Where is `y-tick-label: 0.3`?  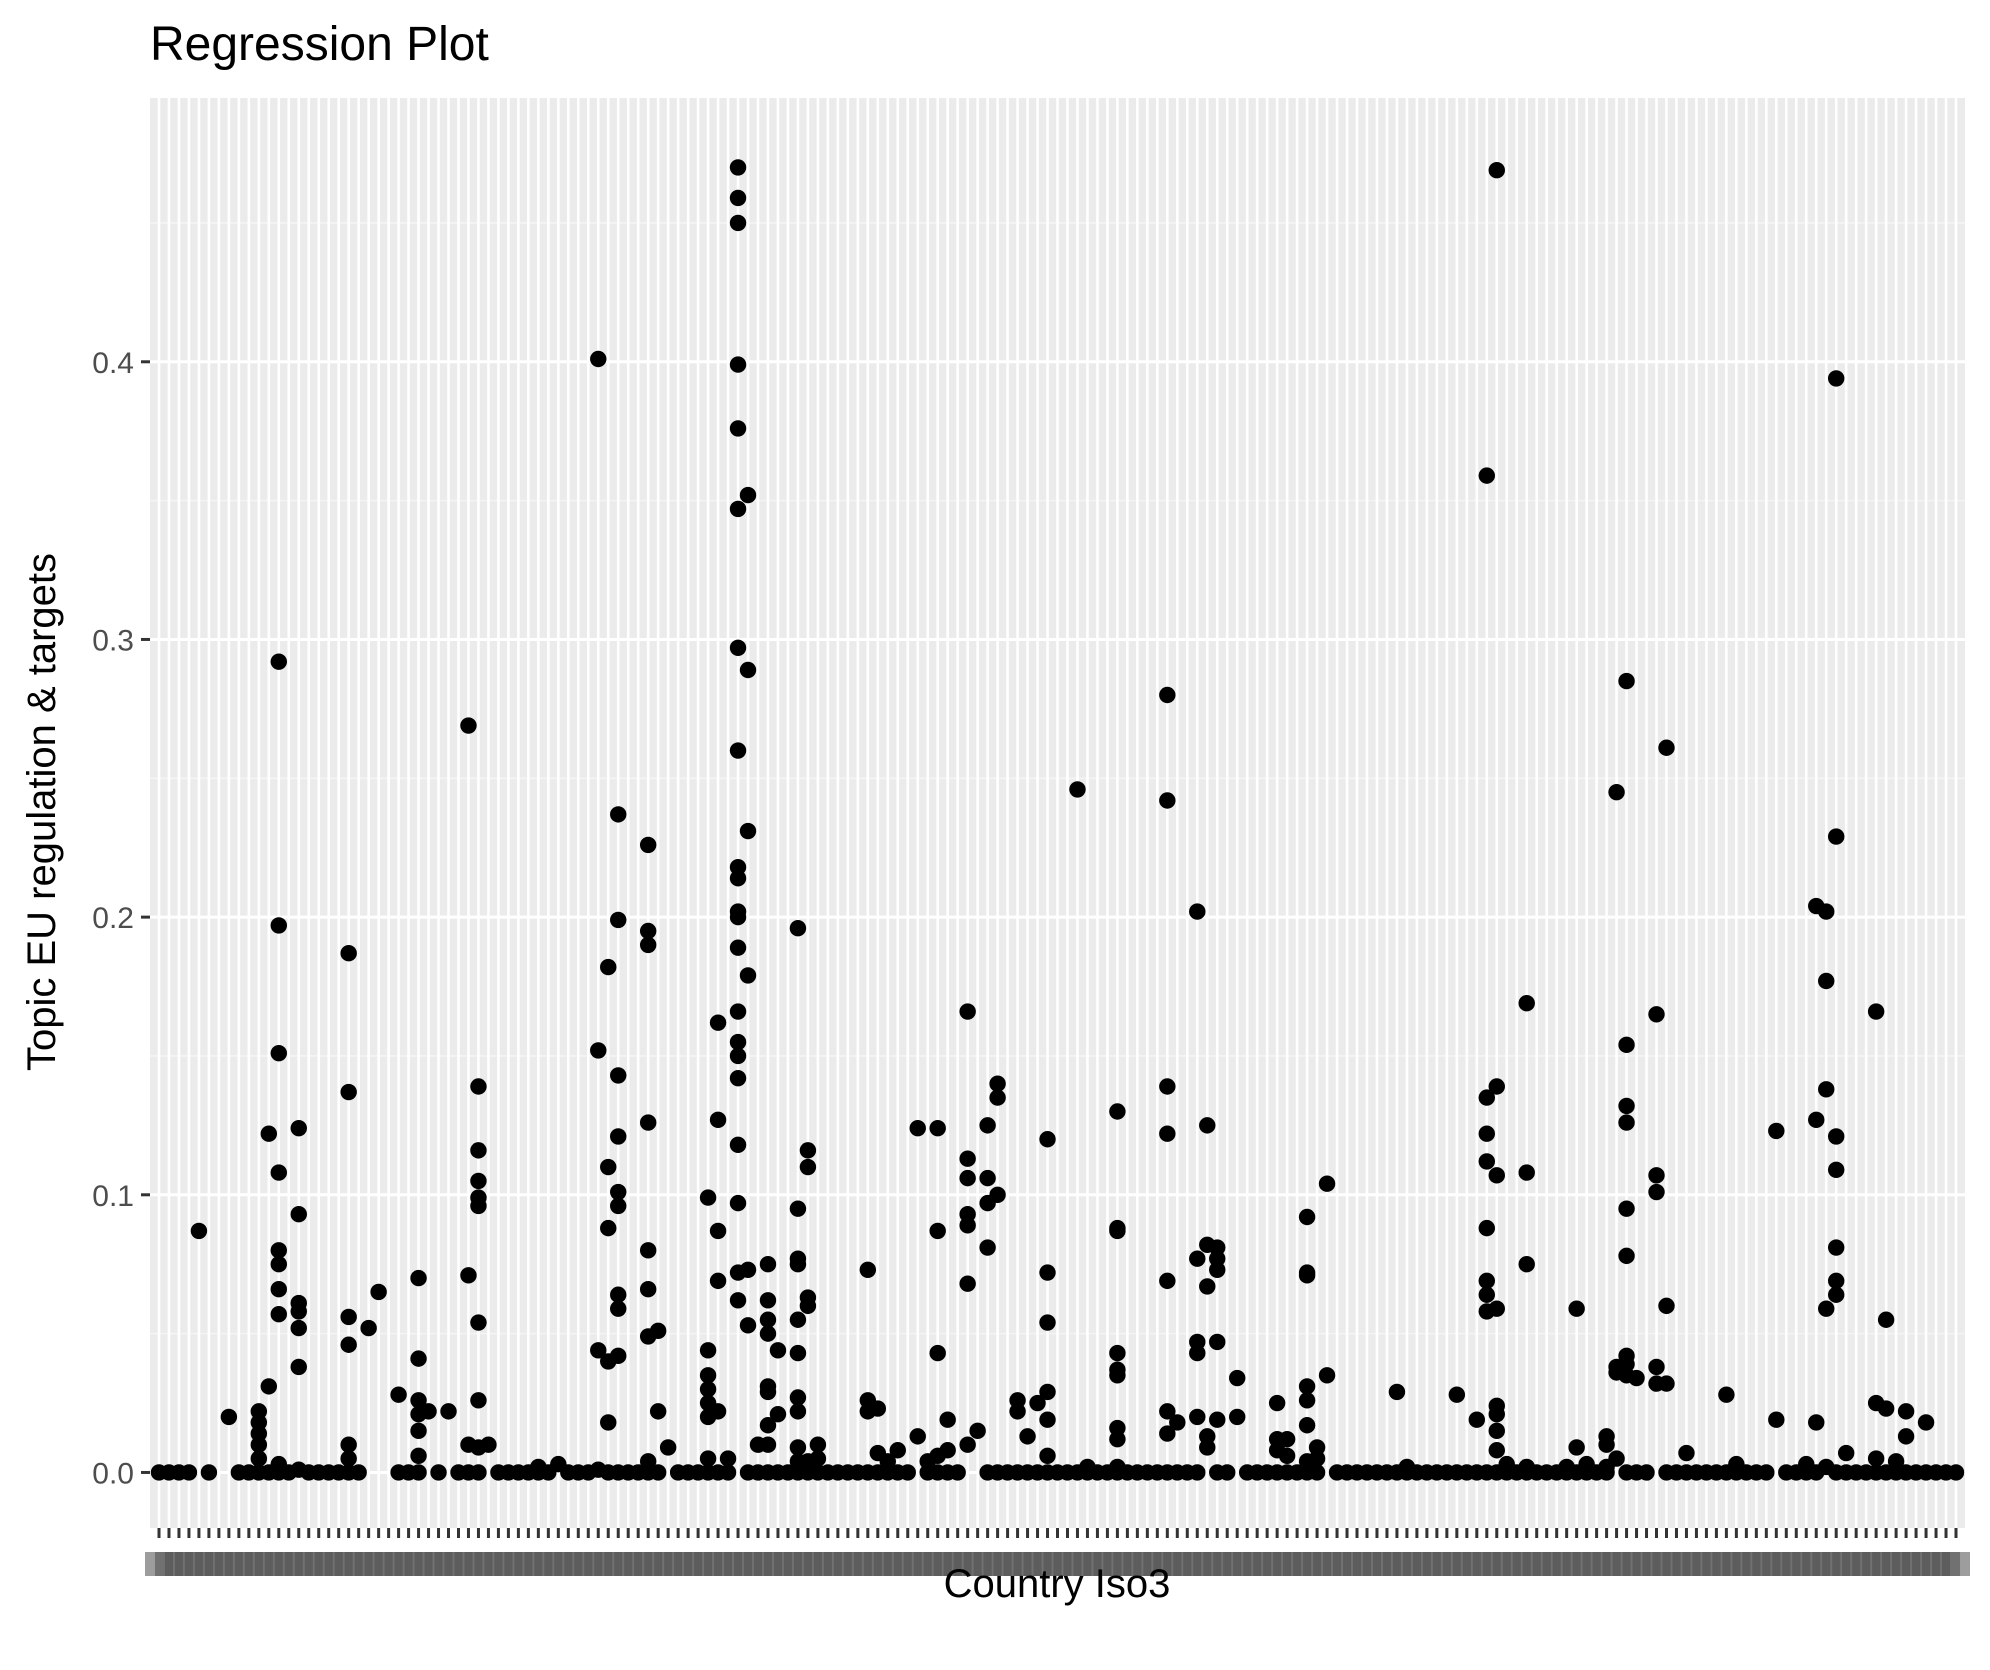
y-tick-label: 0.3 is located at coordinates (113, 640).